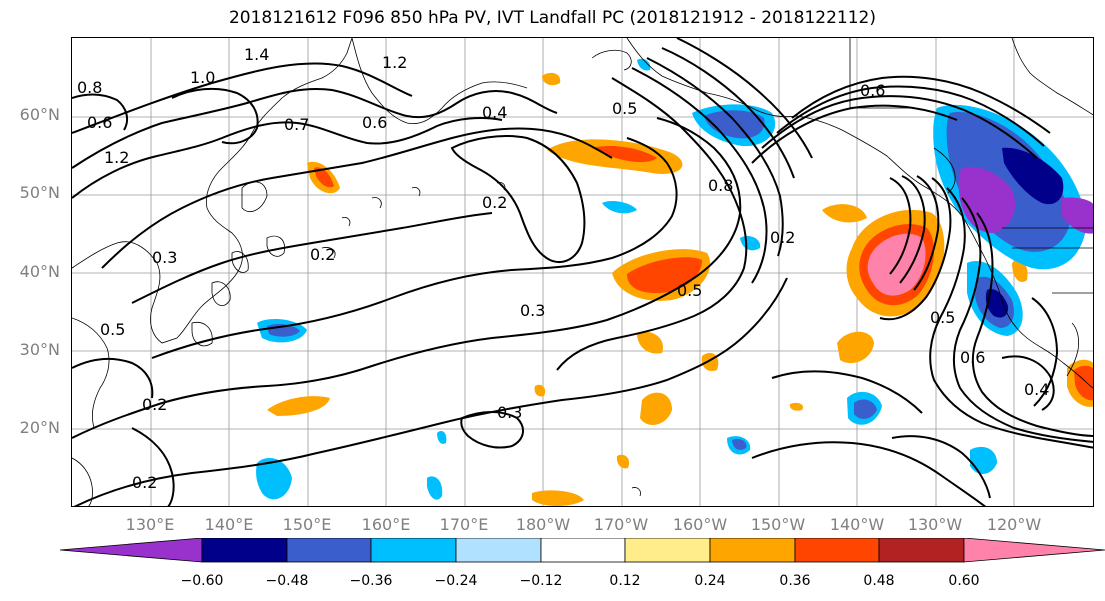 This screenshot has height=601, width=1105. What do you see at coordinates (857, 524) in the screenshot?
I see `lon-label-140w: 140°W` at bounding box center [857, 524].